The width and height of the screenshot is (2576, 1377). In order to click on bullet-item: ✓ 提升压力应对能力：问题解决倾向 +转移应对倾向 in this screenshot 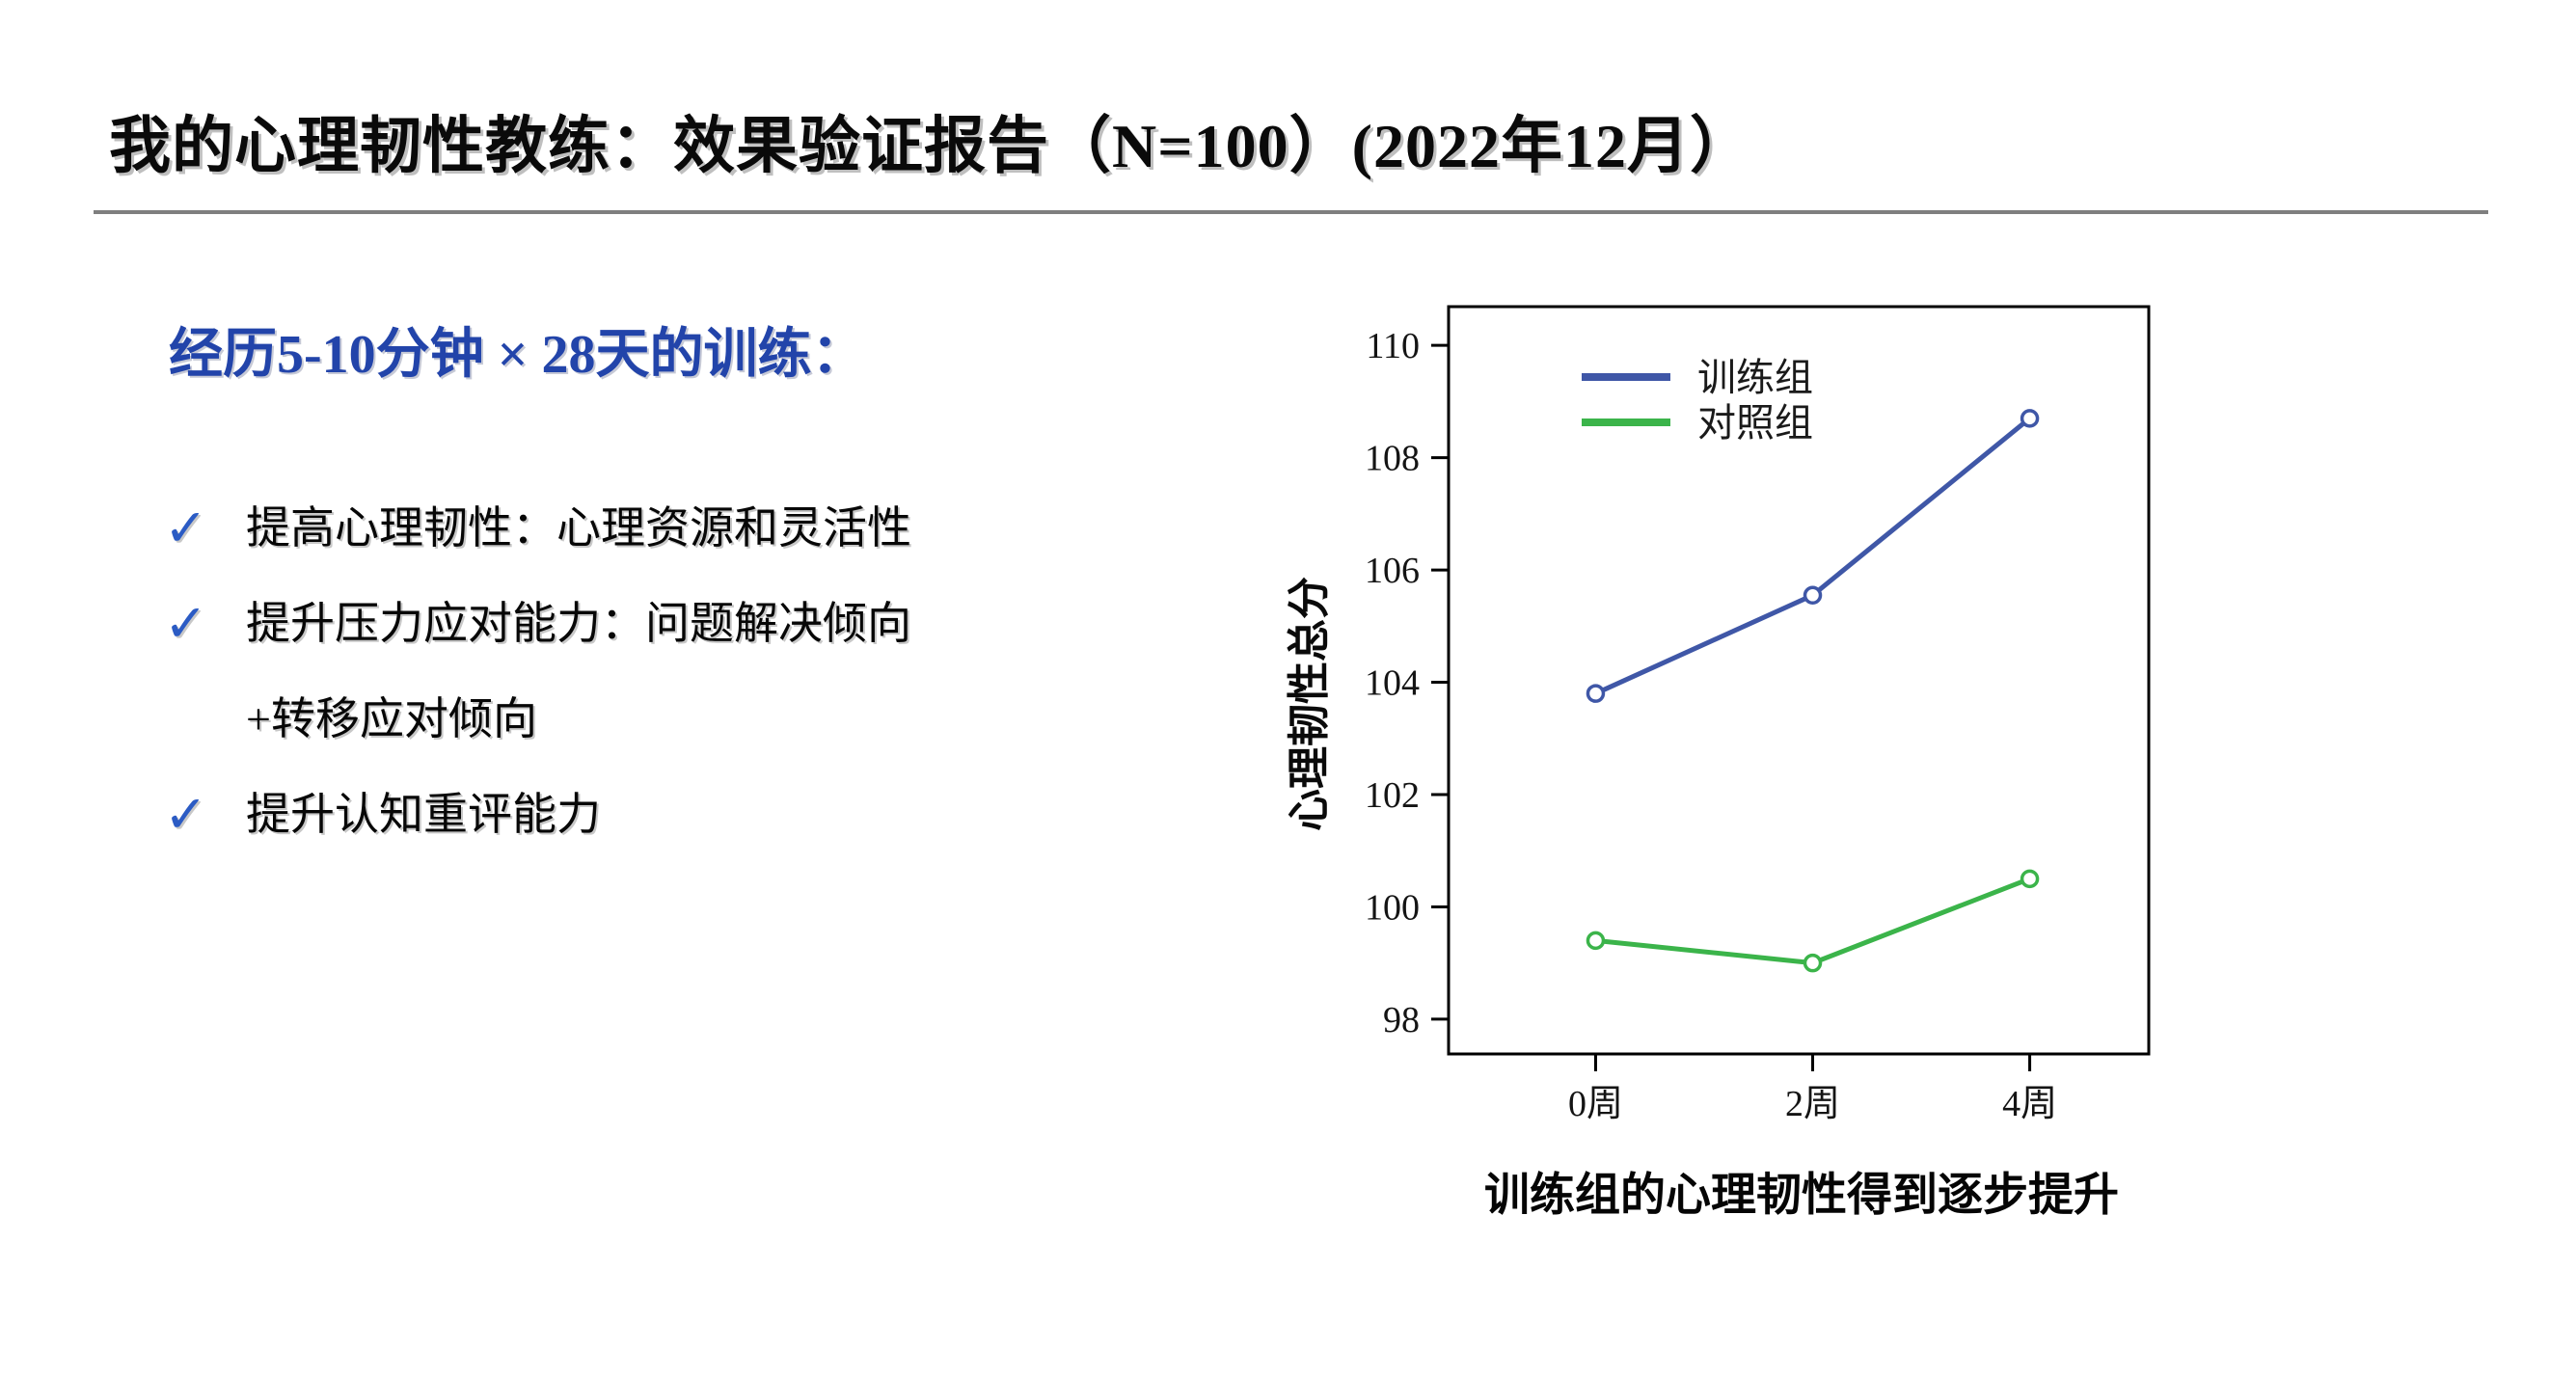, I will do `click(537, 671)`.